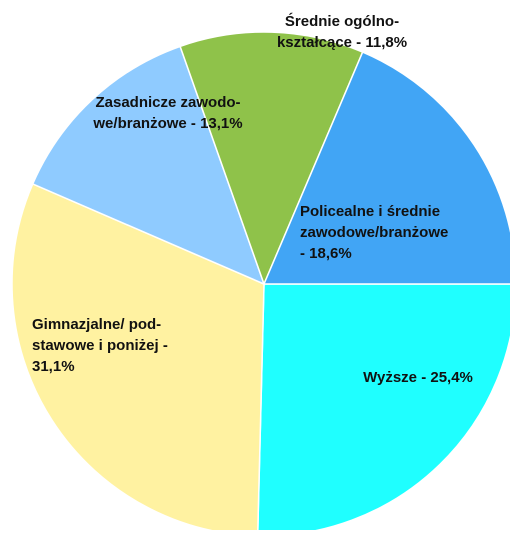 This screenshot has width=510, height=535. What do you see at coordinates (100, 345) in the screenshot?
I see `slice-label: stawowe i poniżej -` at bounding box center [100, 345].